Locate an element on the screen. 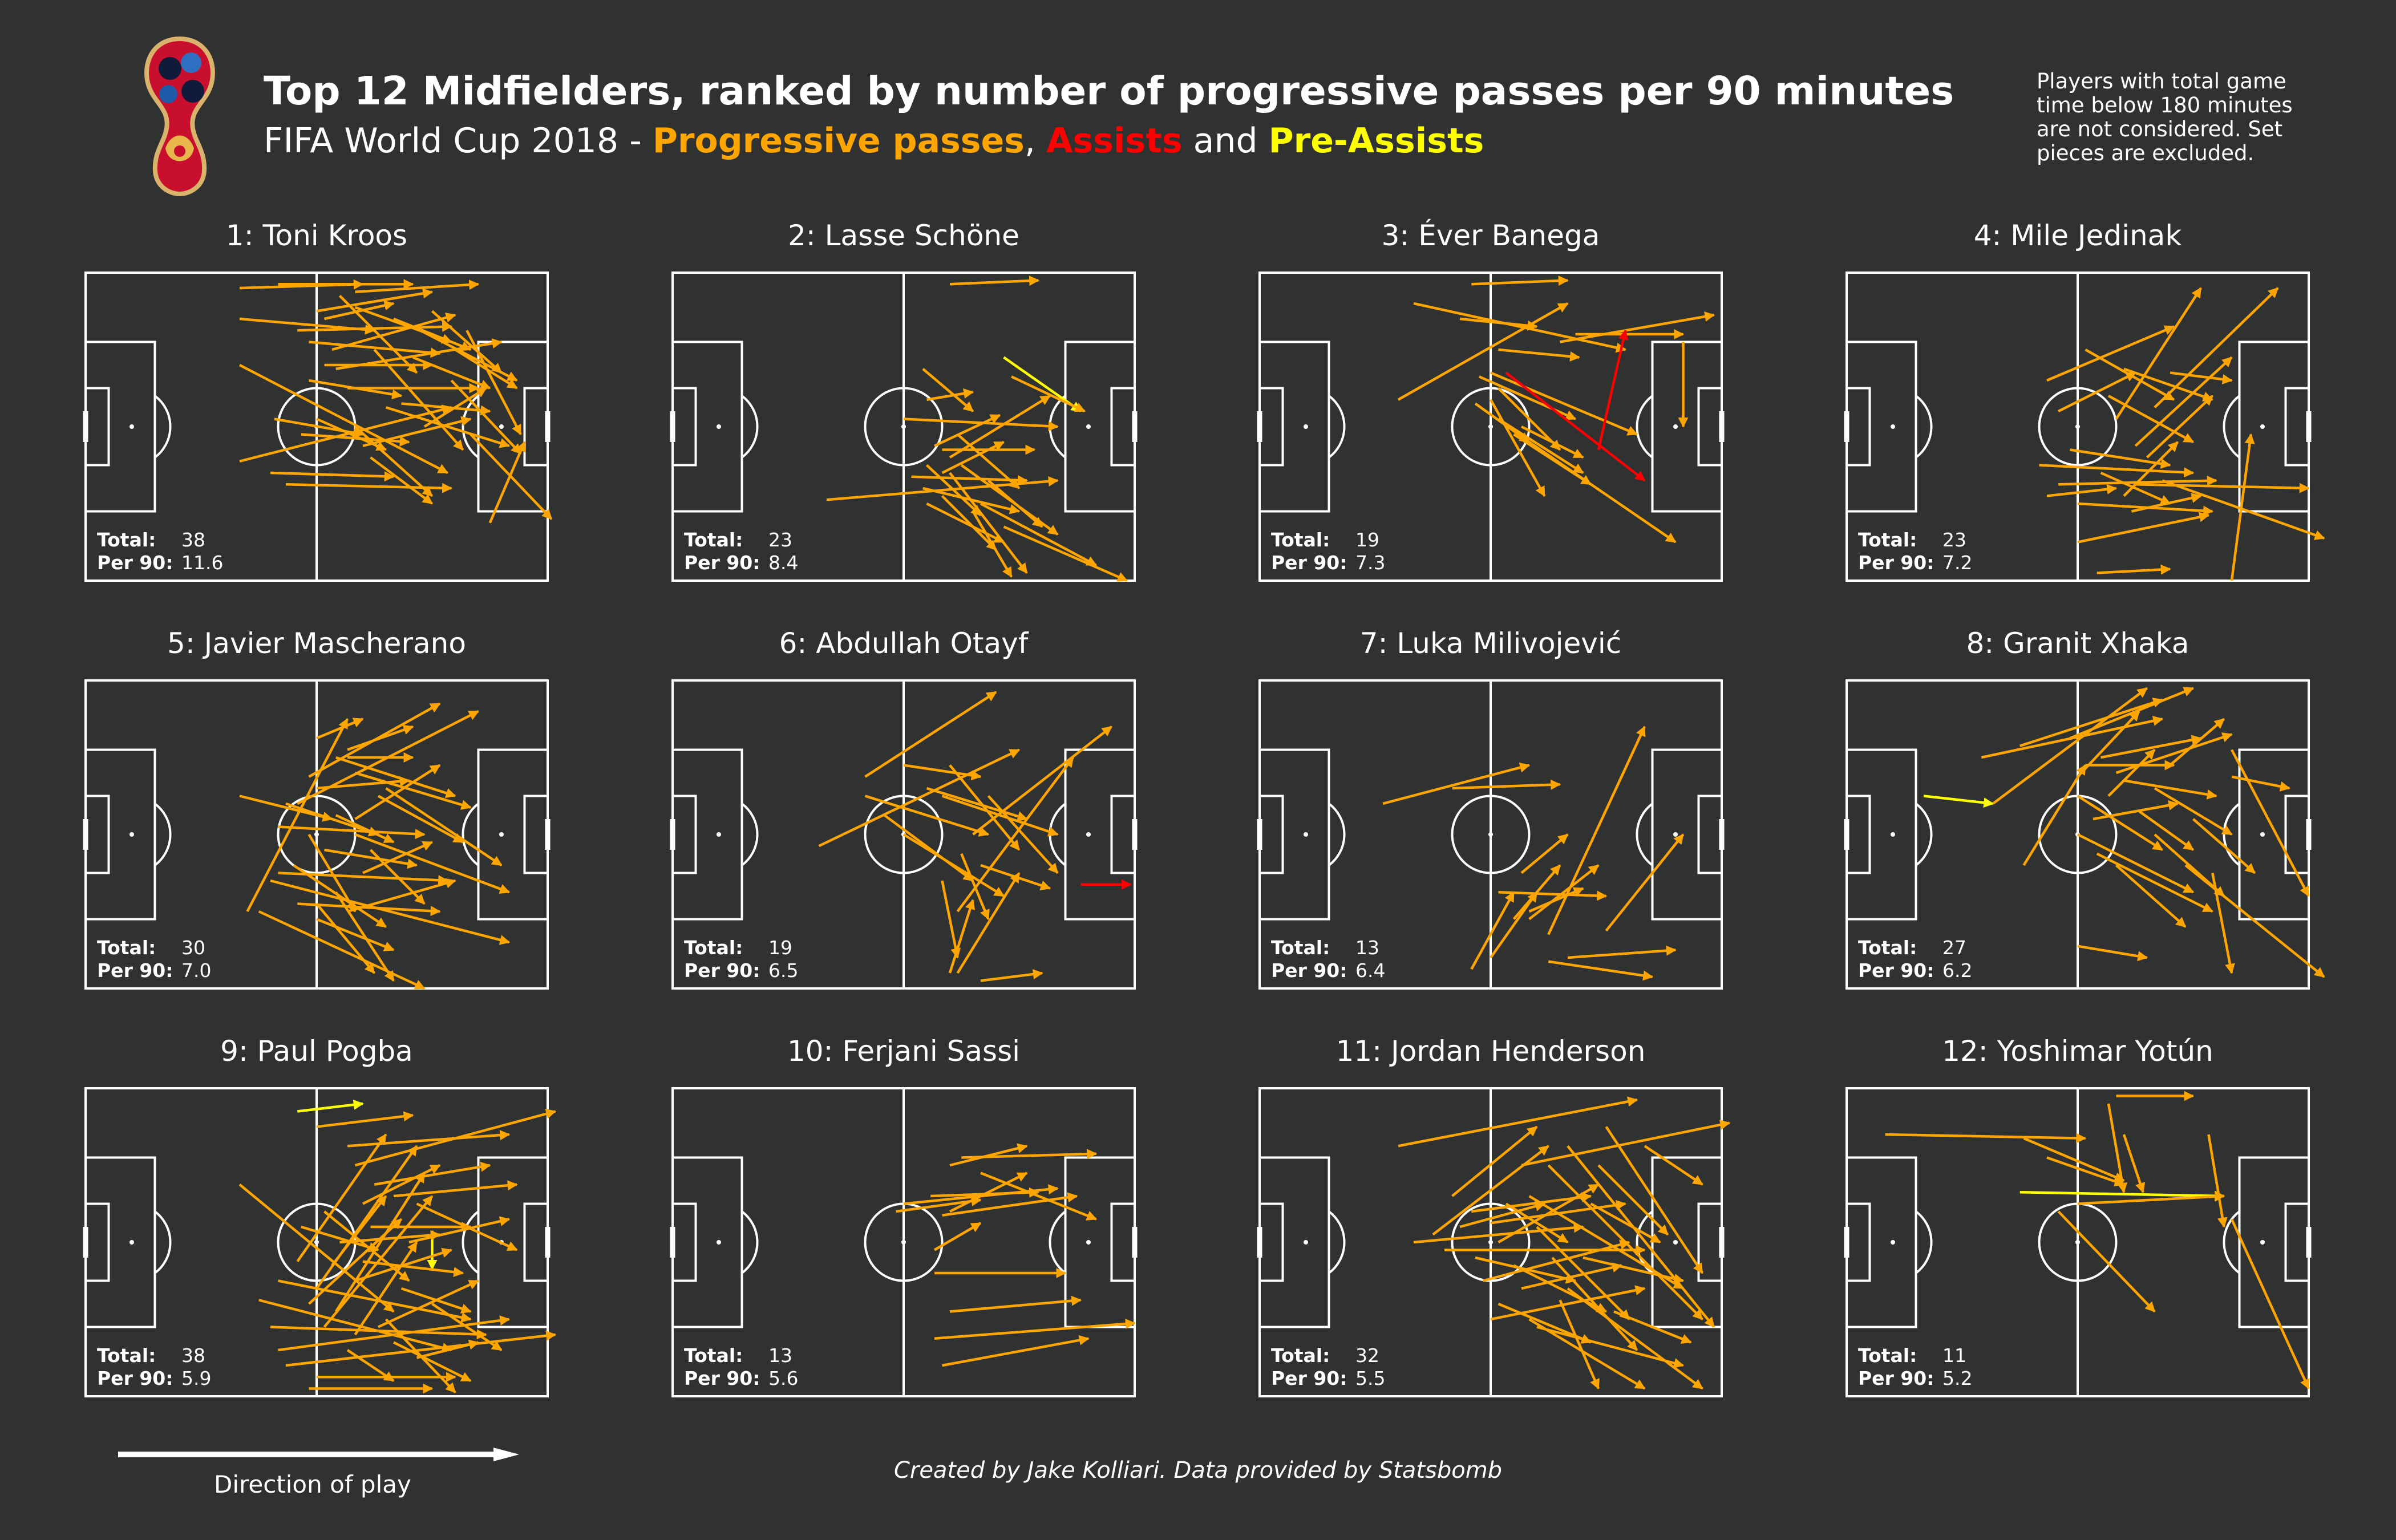 The height and width of the screenshot is (1540, 2396). total-value: 23 is located at coordinates (780, 540).